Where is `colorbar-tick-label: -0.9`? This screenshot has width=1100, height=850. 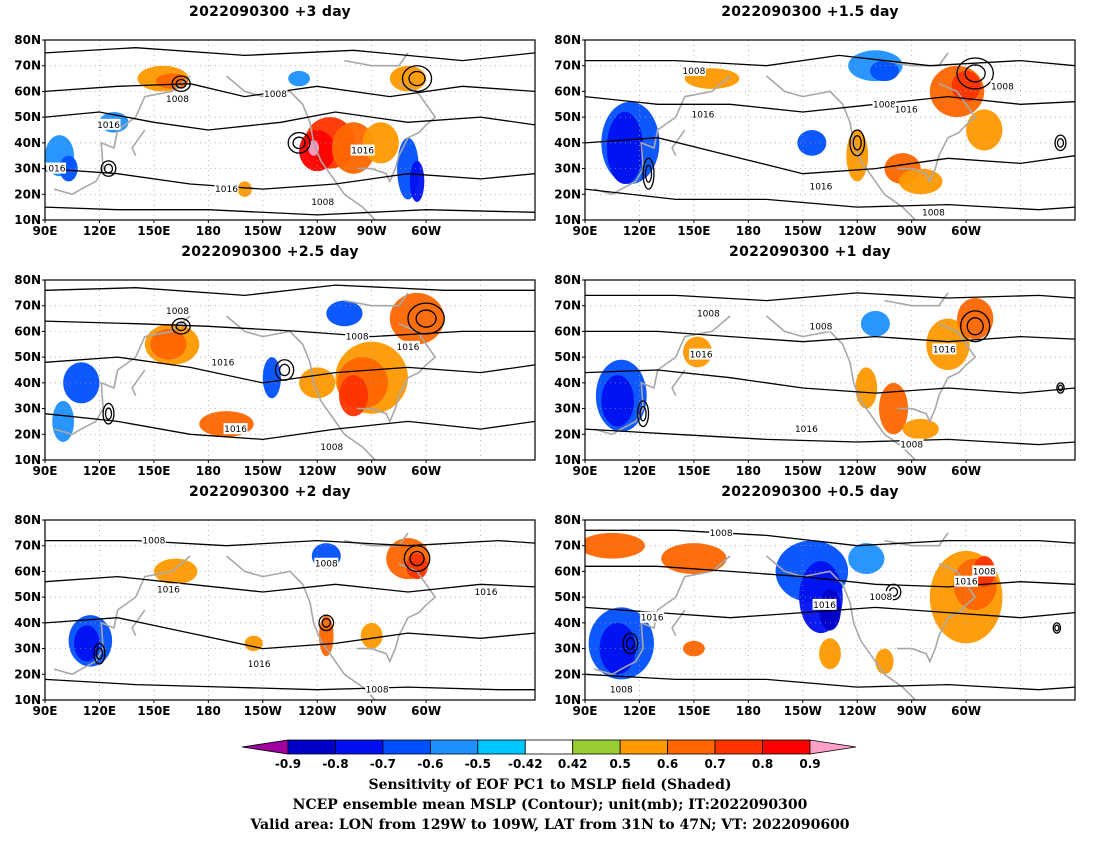
colorbar-tick-label: -0.9 is located at coordinates (288, 764).